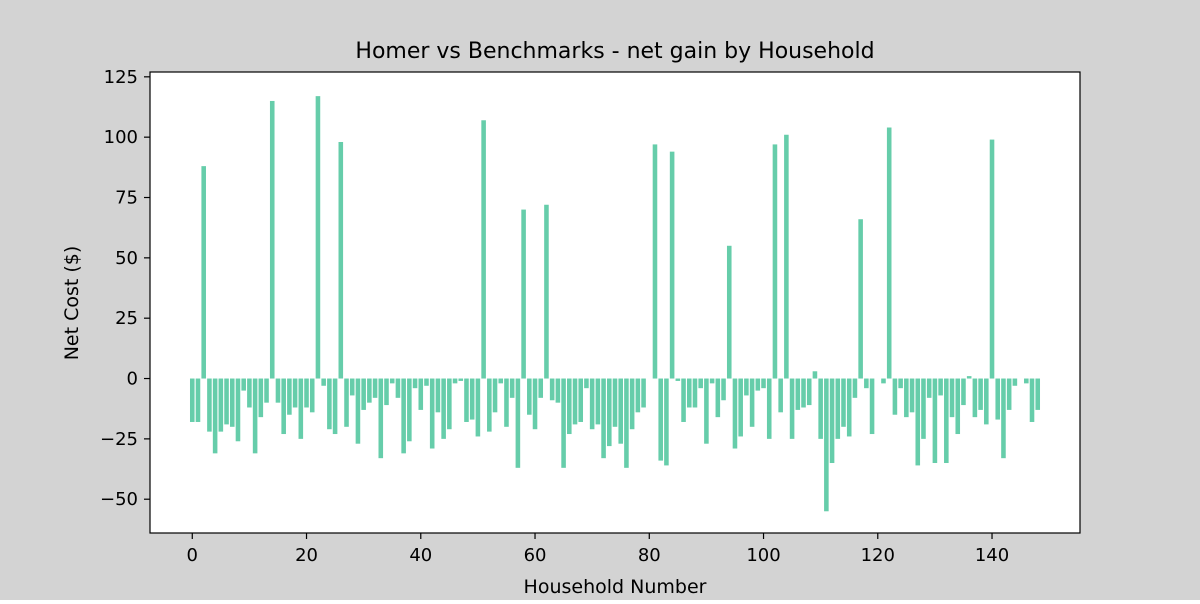 This screenshot has height=604, width=1200. Describe the element at coordinates (420, 555) in the screenshot. I see `x-tick-label: 40` at that location.